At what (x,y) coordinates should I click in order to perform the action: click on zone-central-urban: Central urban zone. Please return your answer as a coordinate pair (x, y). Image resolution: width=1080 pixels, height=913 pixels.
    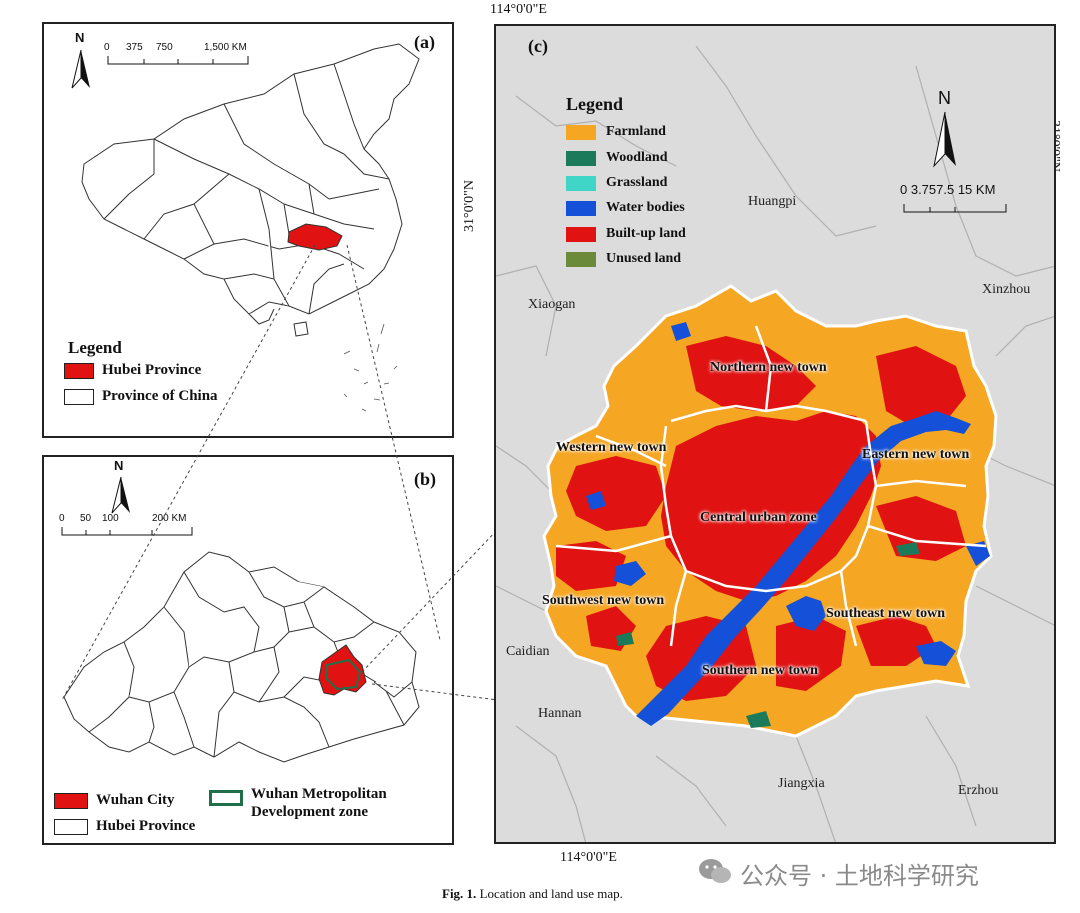
    Looking at the image, I should click on (758, 517).